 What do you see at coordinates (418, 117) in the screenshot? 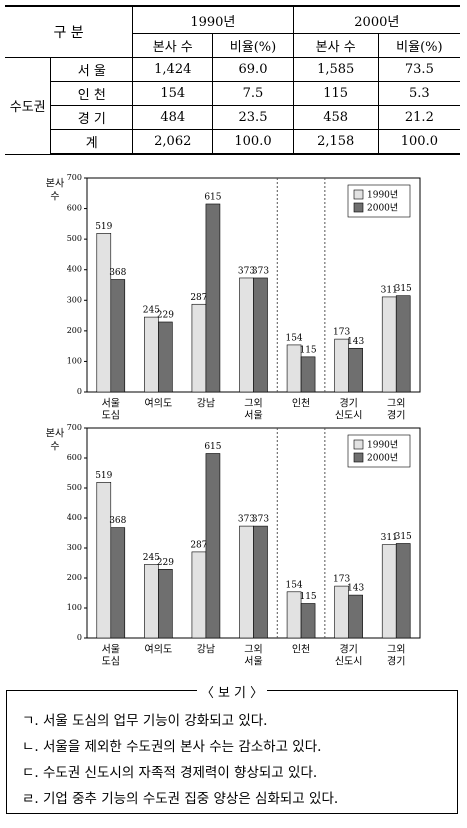
I see `cell: 21.2` at bounding box center [418, 117].